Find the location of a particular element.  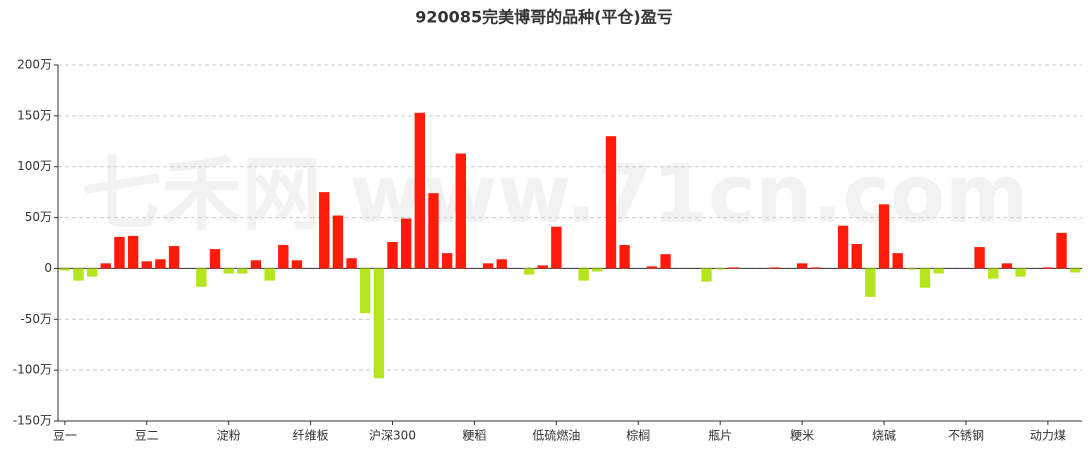

x-tick-label: 棕榈 is located at coordinates (638, 435).